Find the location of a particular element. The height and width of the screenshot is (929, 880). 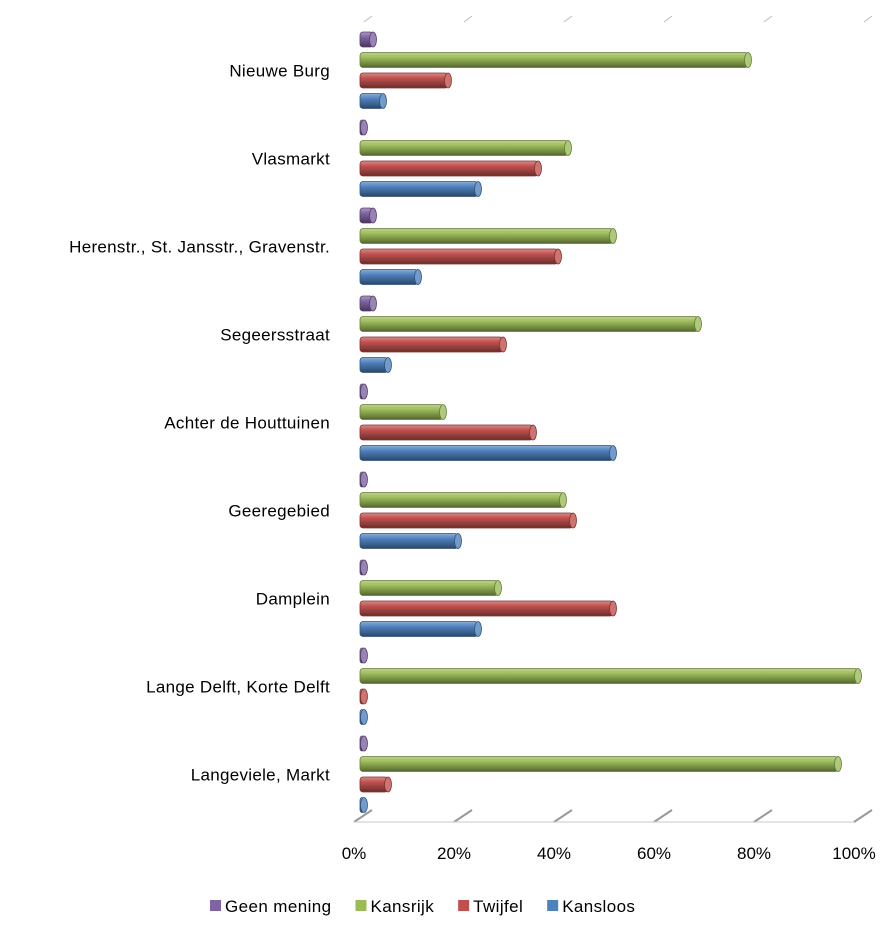

x-tick-label: 100% is located at coordinates (853, 853).